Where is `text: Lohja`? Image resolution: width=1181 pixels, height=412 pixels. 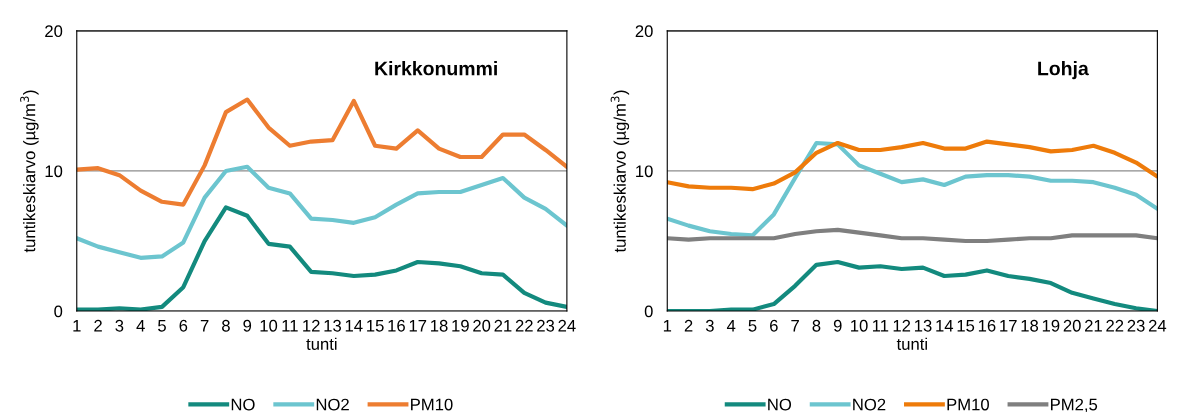 text: Lohja is located at coordinates (1063, 70).